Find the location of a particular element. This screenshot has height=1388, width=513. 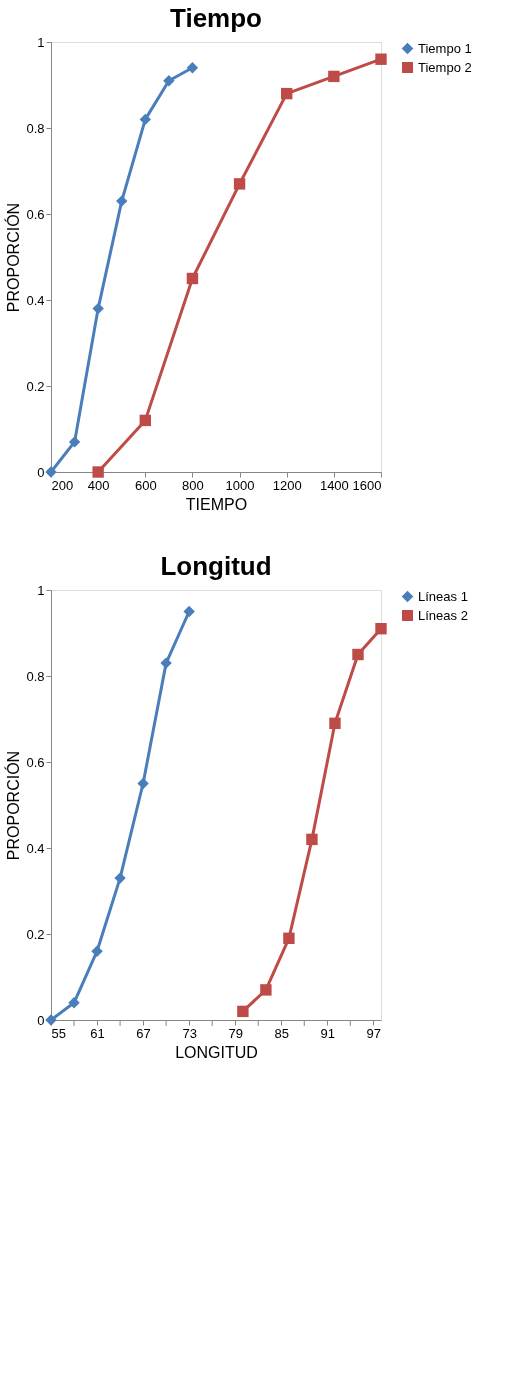

legend-label: Tiempo 2 is located at coordinates (445, 67).